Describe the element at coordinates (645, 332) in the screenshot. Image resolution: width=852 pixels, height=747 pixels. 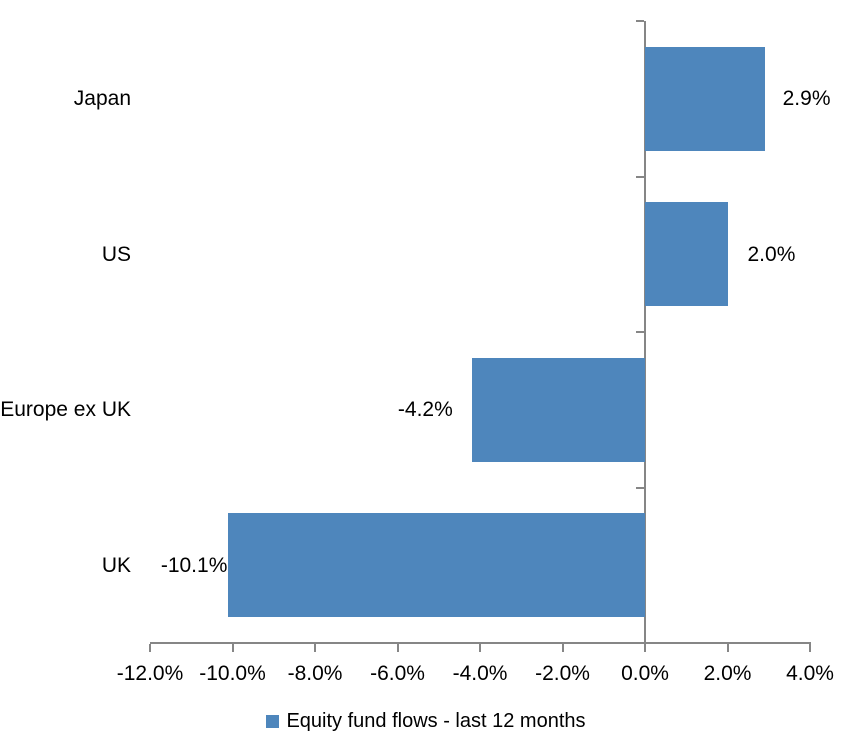
I see `y-axis-line` at that location.